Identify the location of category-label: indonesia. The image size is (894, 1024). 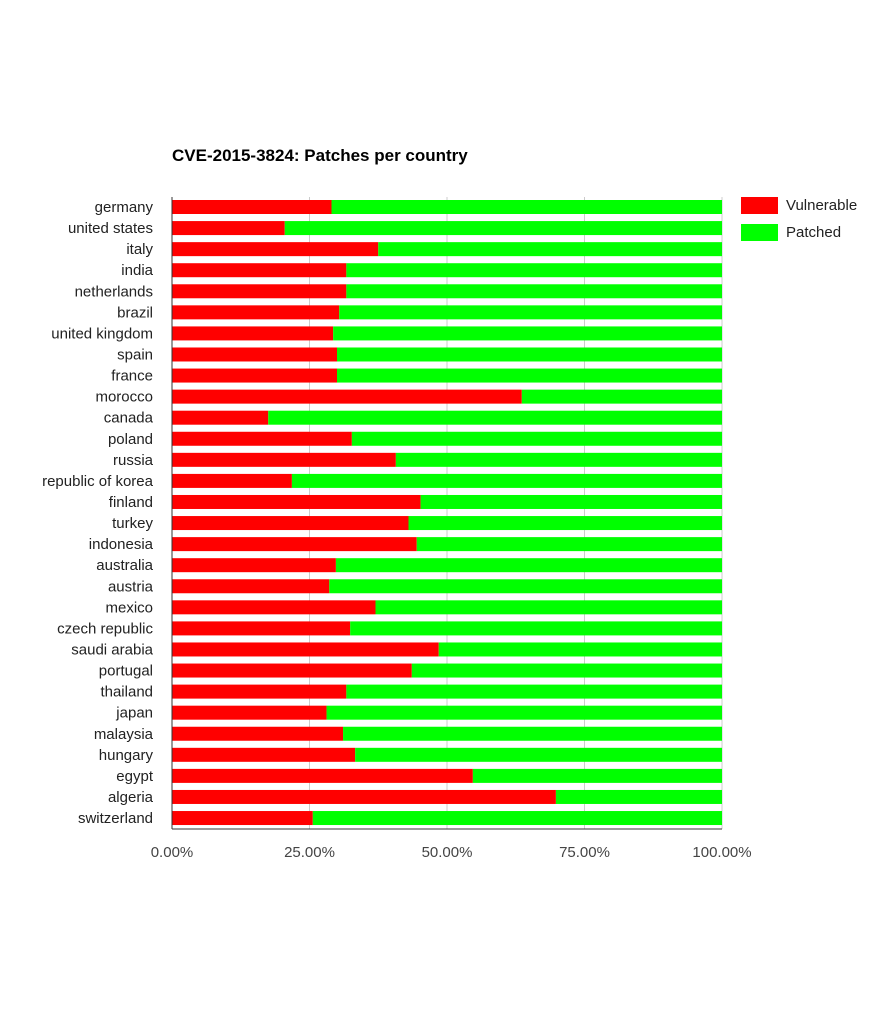
(121, 544).